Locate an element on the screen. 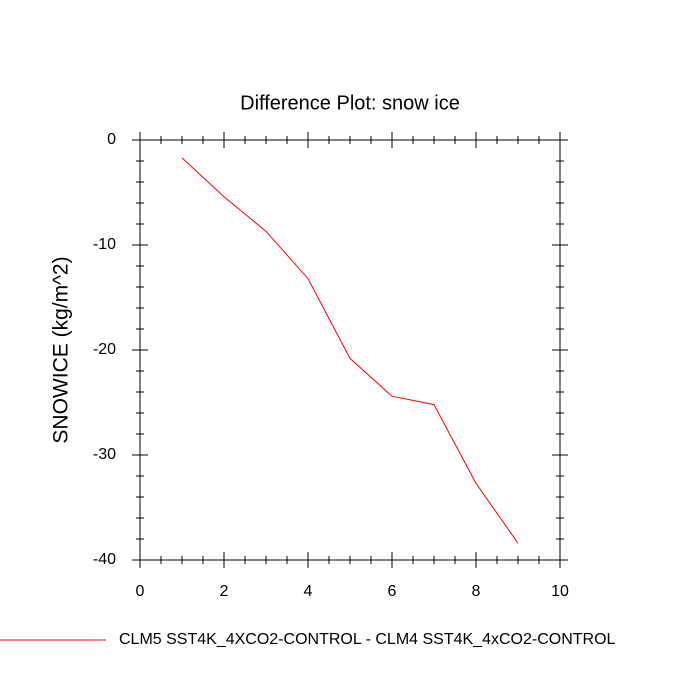 This screenshot has height=700, width=700. y-axis-label: SNOWICE (kg/m^2) is located at coordinates (61, 349).